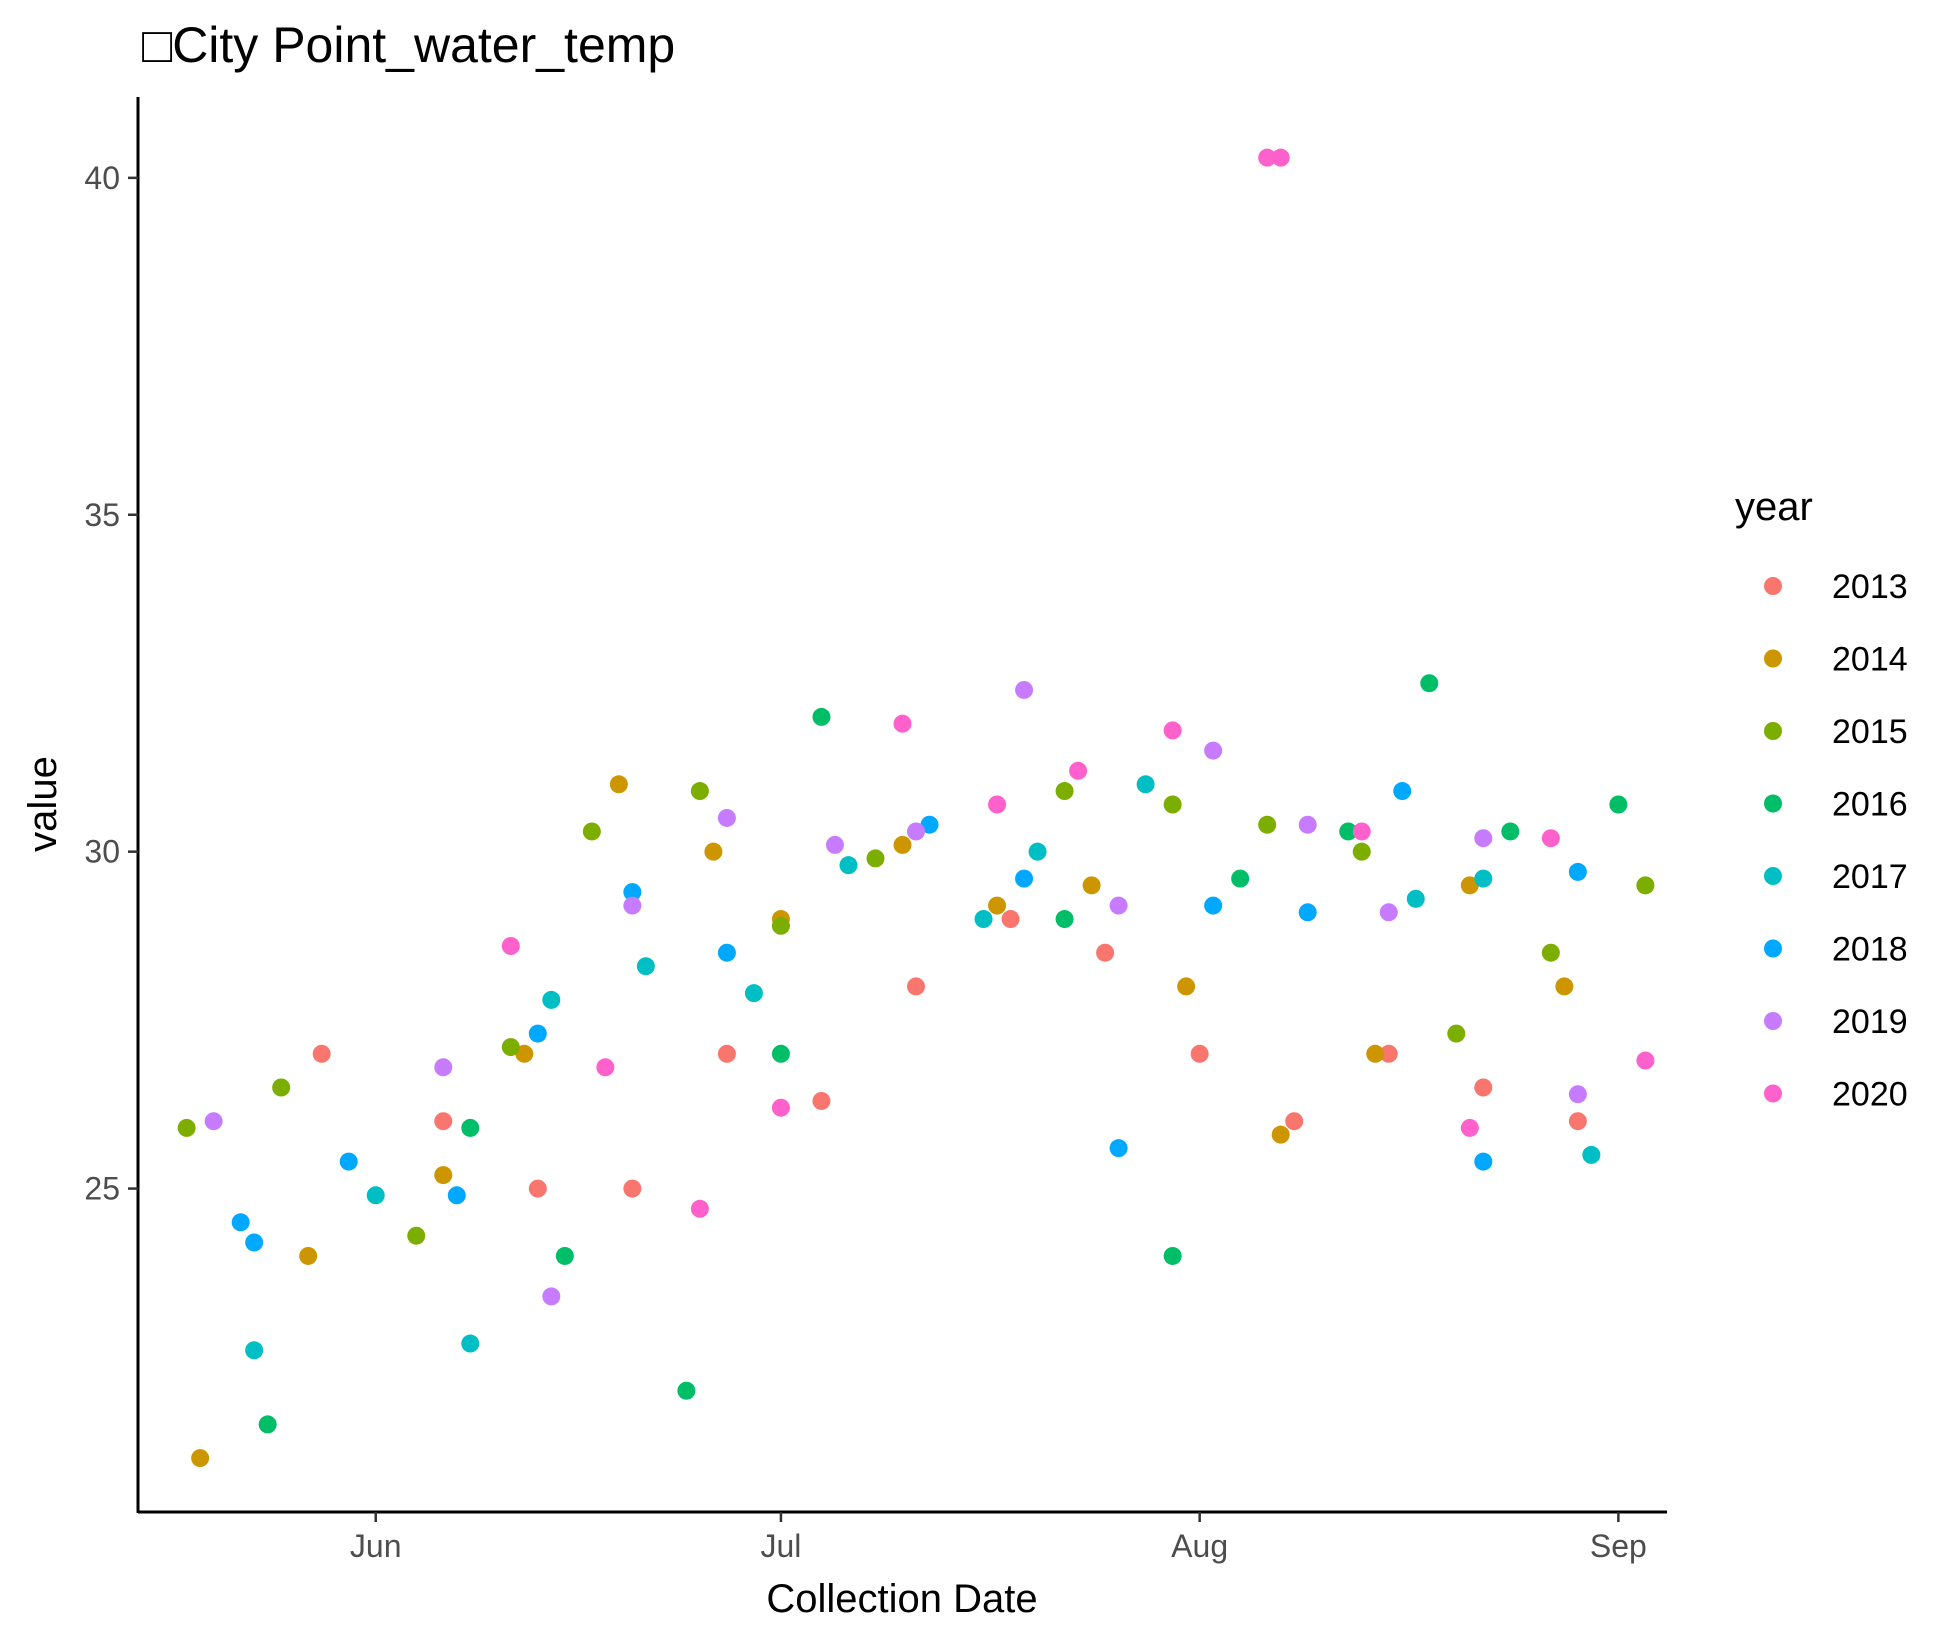 The height and width of the screenshot is (1633, 1945). I want to click on y-tick-label: 35, so click(102, 515).